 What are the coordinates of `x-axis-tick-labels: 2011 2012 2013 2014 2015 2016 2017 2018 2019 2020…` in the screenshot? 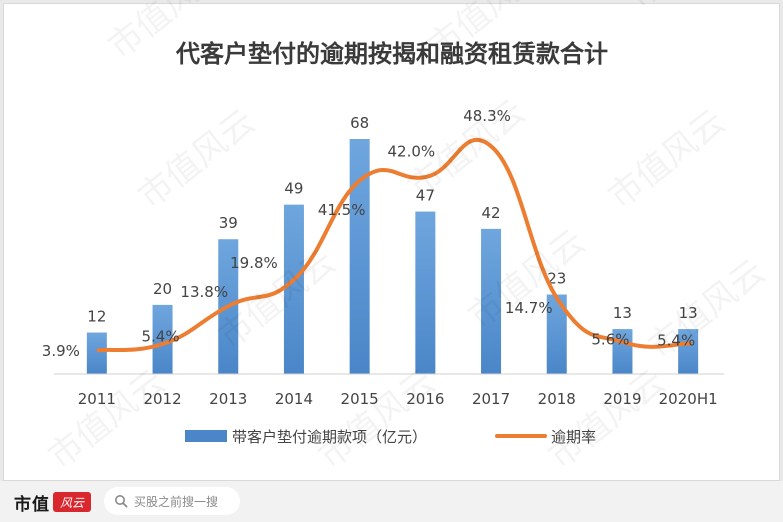 It's located at (398, 399).